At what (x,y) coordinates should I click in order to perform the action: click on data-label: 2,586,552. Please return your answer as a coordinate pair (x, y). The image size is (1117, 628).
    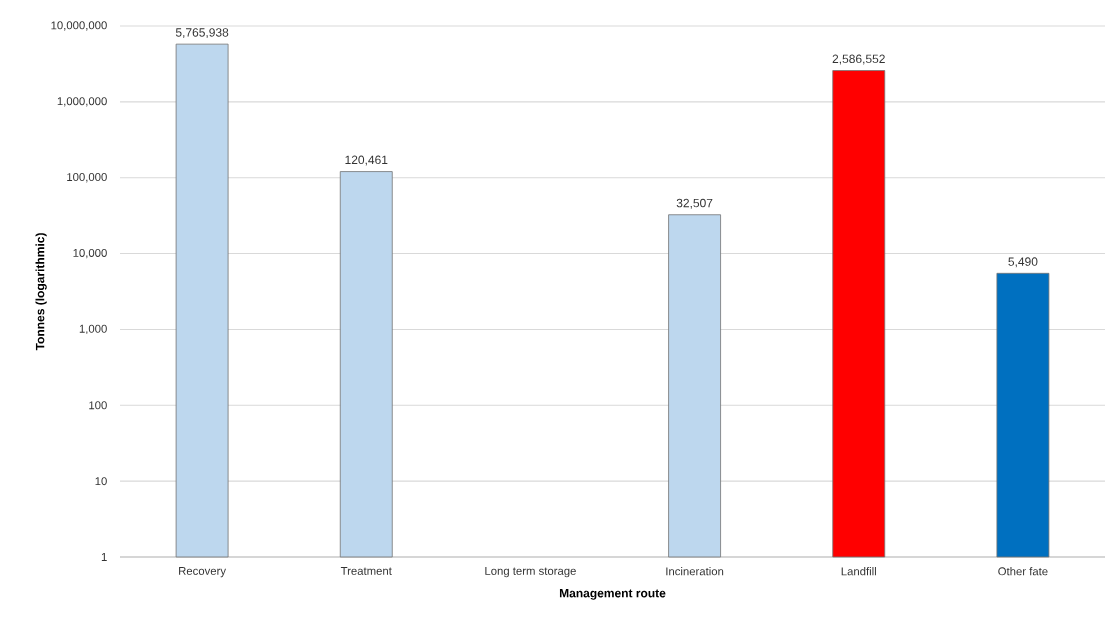
    Looking at the image, I should click on (858, 59).